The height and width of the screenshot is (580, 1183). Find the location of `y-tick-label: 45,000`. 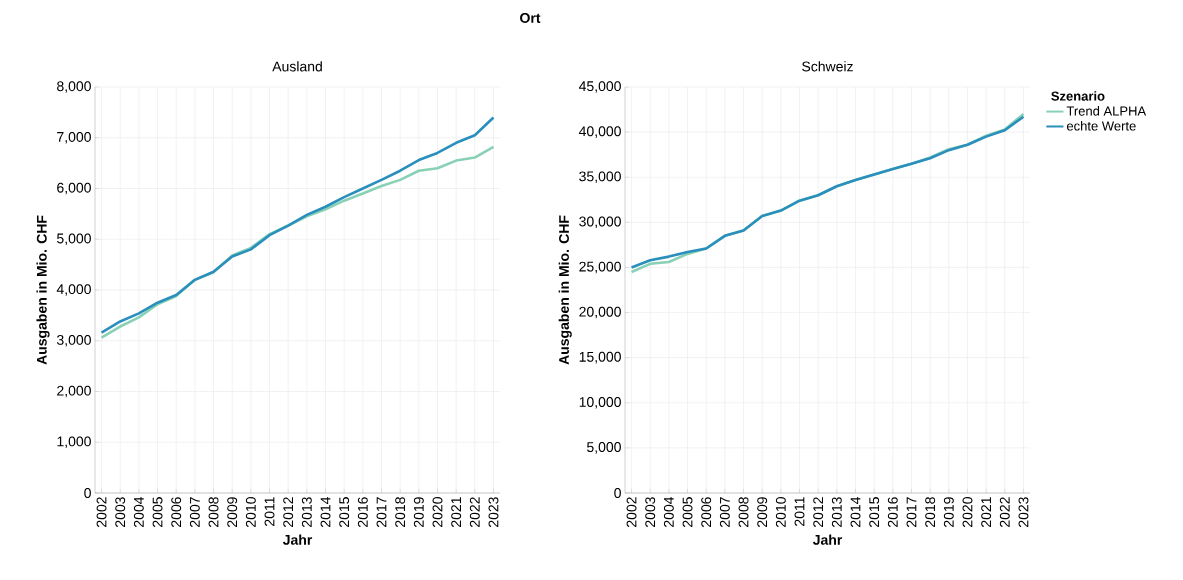

y-tick-label: 45,000 is located at coordinates (599, 87).